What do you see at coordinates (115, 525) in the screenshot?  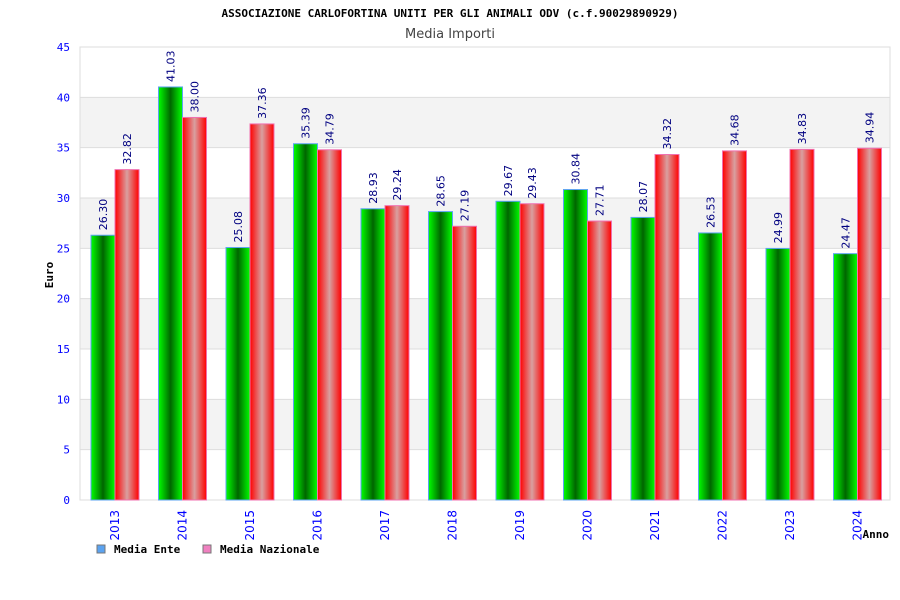 I see `x-tick-label: 2013` at bounding box center [115, 525].